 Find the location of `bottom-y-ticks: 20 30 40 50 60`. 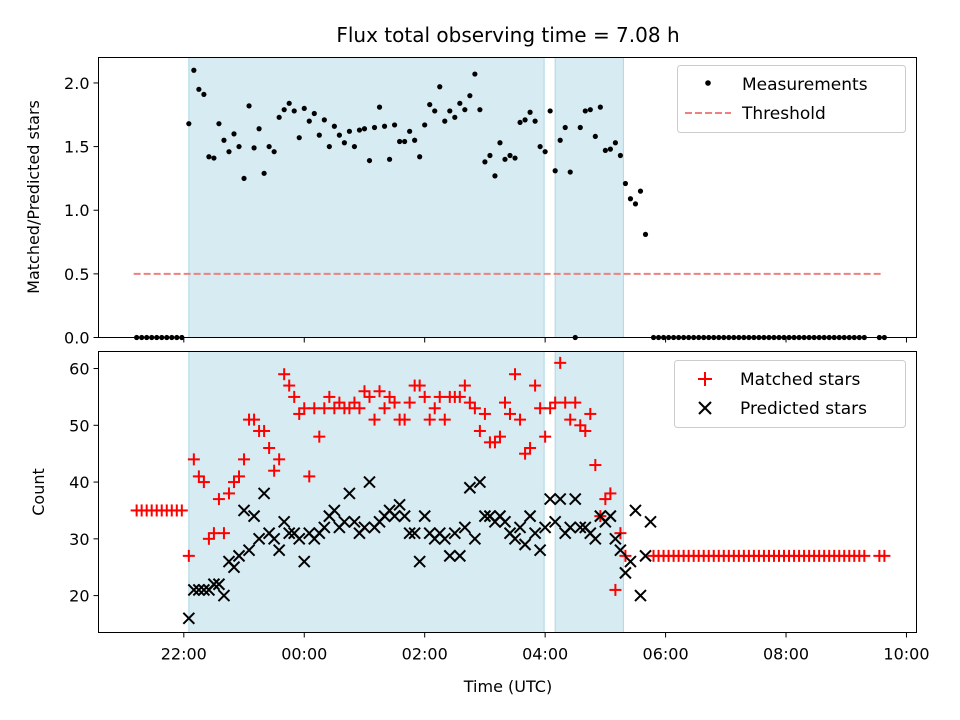

bottom-y-ticks: 20 30 40 50 60 is located at coordinates (84, 483).